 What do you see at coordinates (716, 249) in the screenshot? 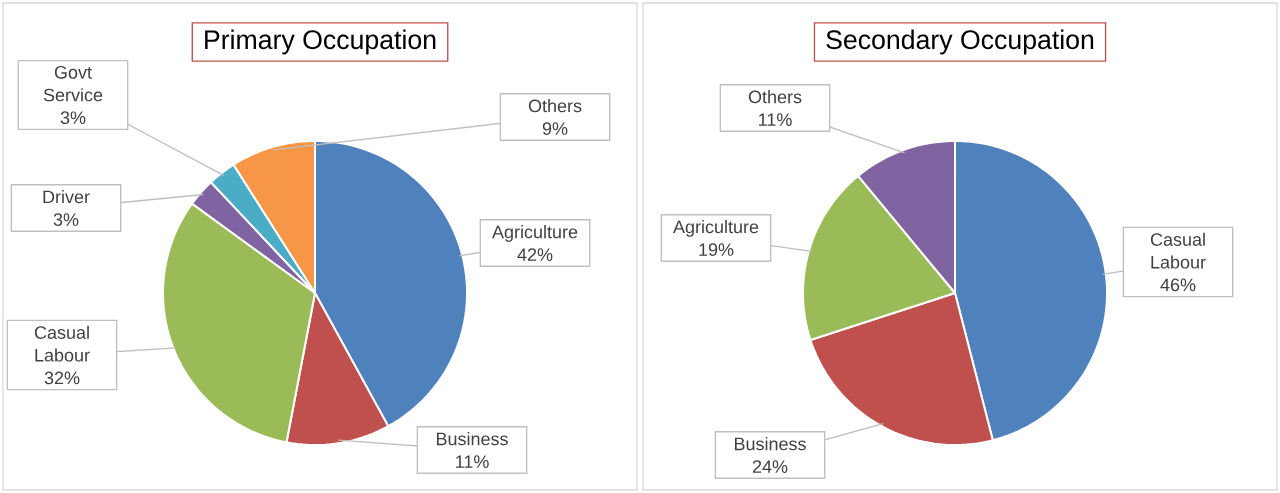
I see `data-label: 19%` at bounding box center [716, 249].